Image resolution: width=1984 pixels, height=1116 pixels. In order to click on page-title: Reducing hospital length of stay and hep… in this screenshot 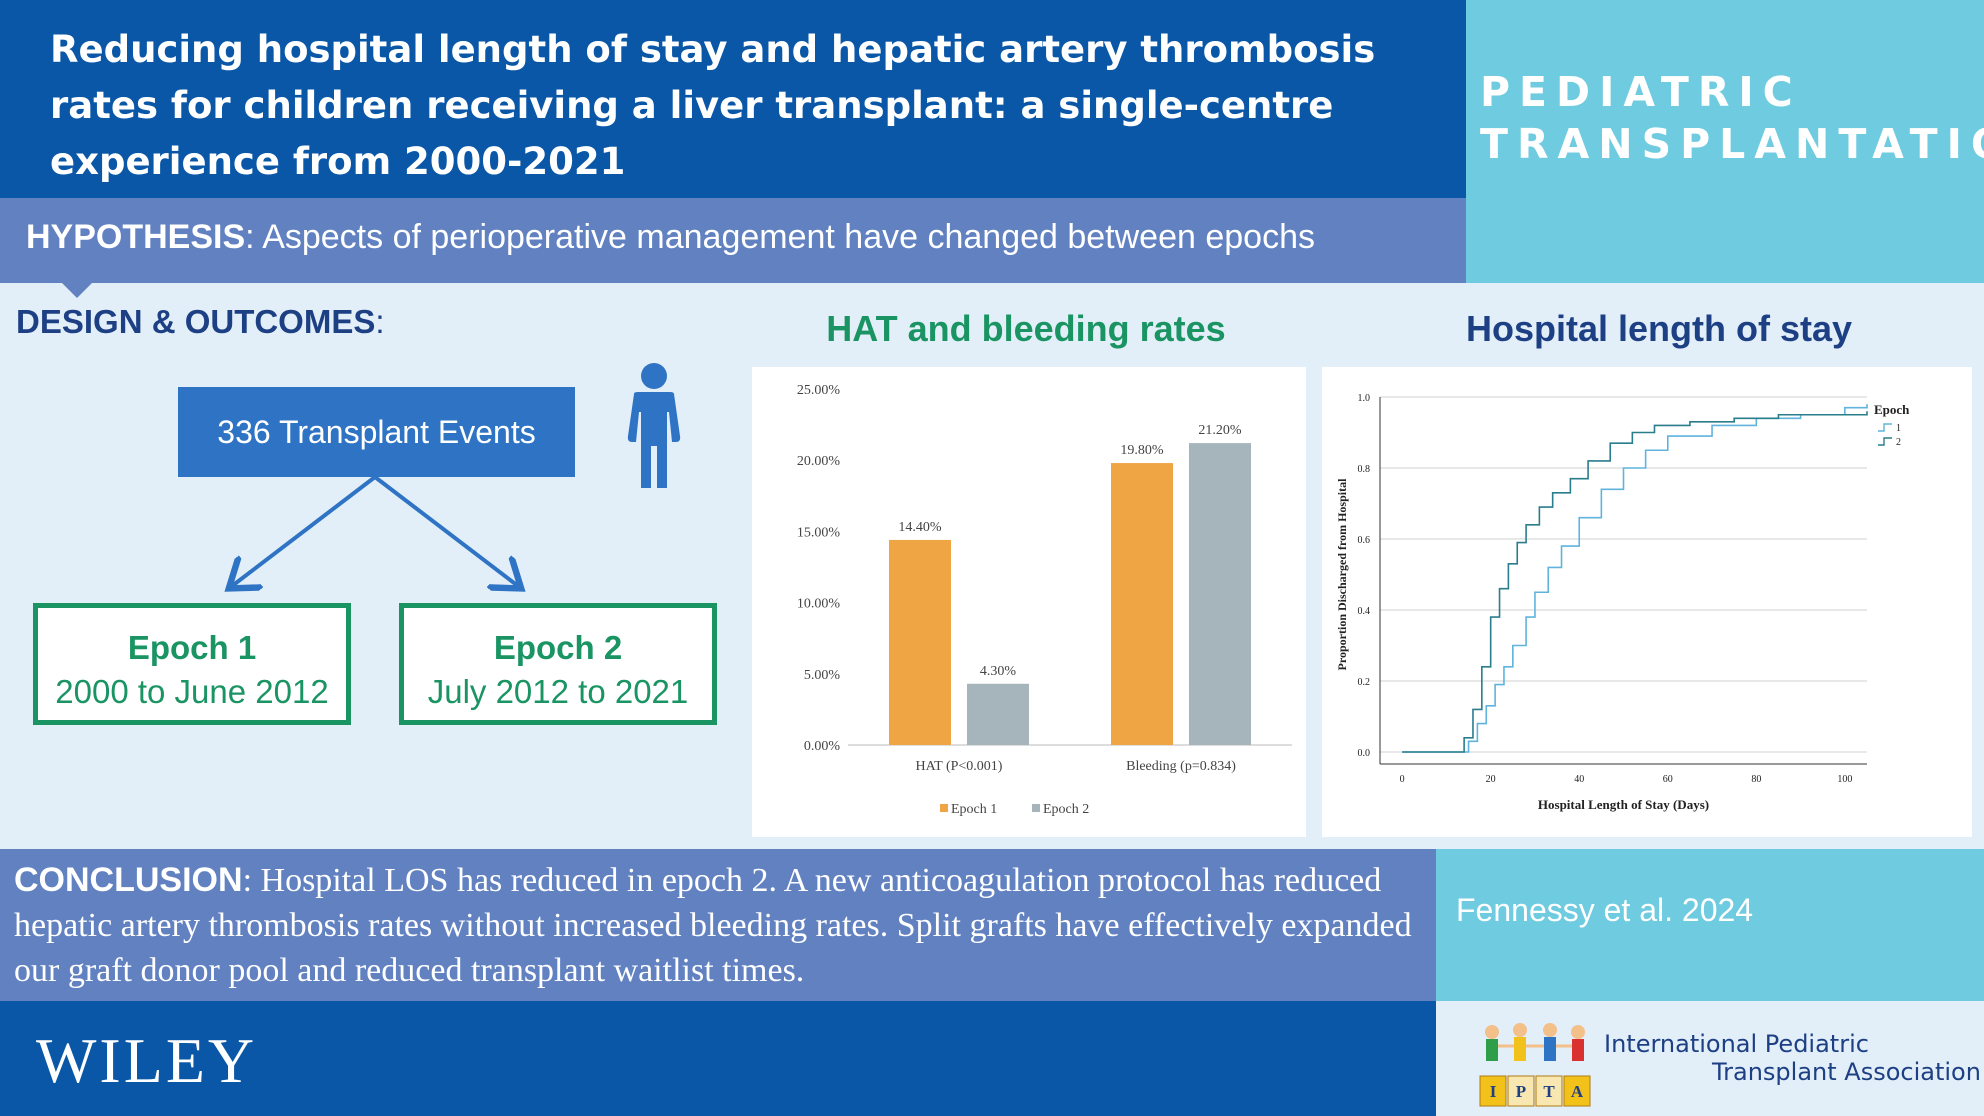, I will do `click(713, 105)`.